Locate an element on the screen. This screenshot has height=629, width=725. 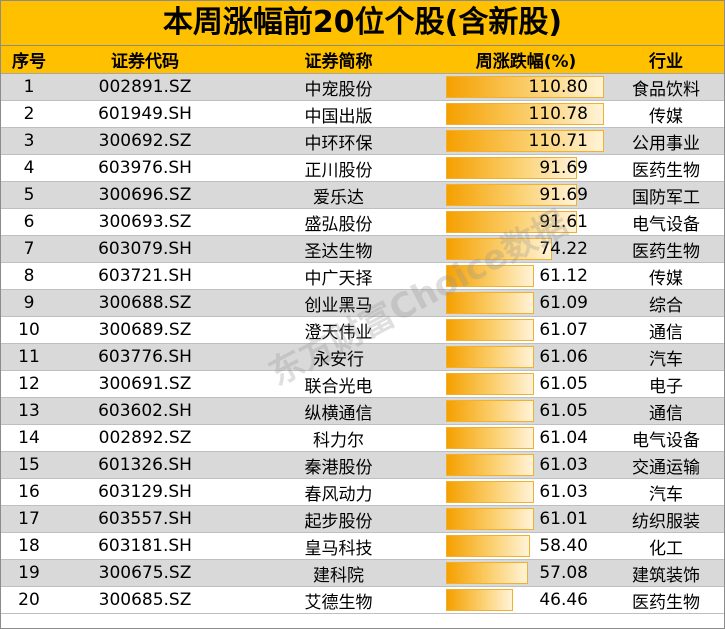
table-row: 10 300689.SZ 澄天伟业 61.07 通信 is located at coordinates (362, 330).